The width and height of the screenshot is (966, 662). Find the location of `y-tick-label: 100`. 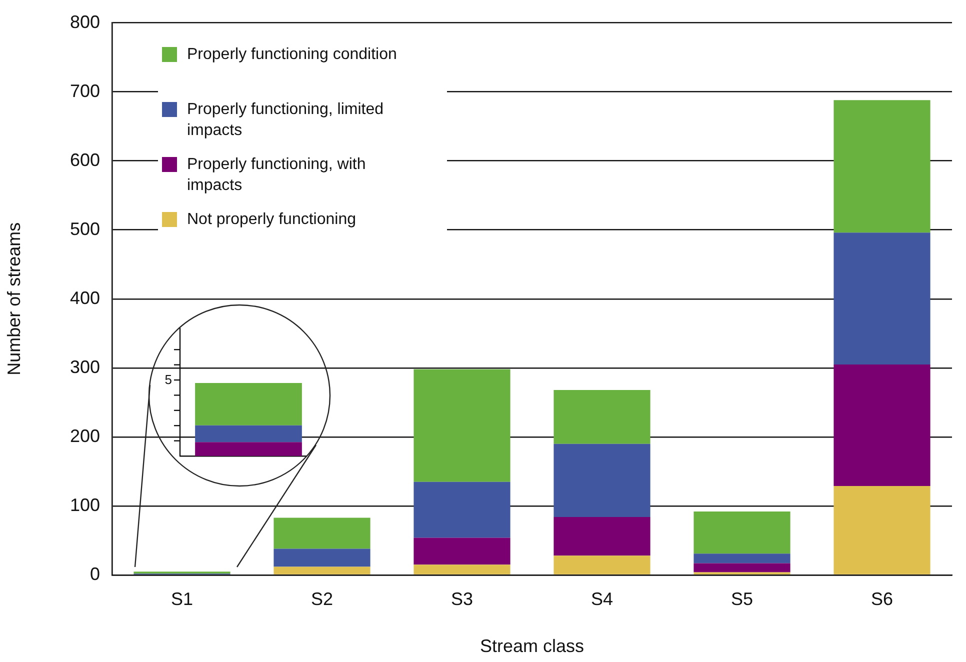

y-tick-label: 100 is located at coordinates (85, 504).